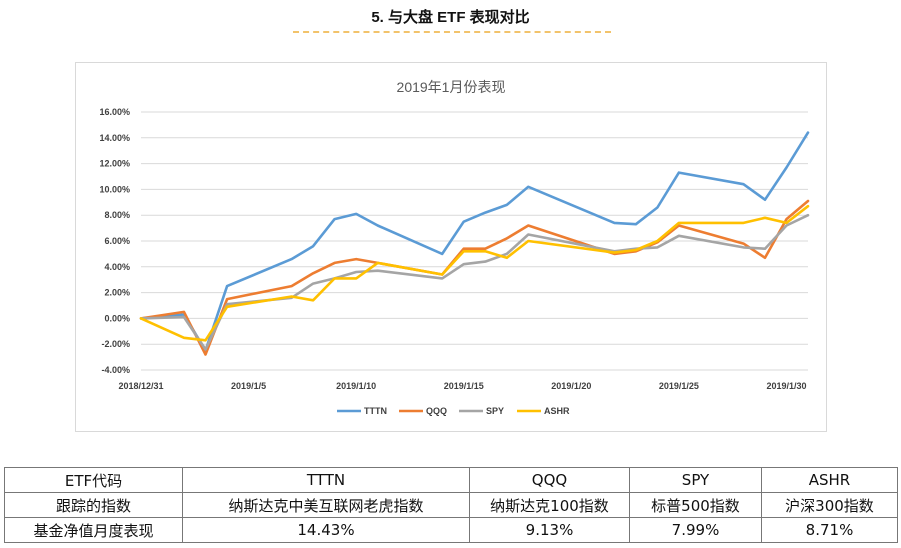 Image resolution: width=901 pixels, height=548 pixels. What do you see at coordinates (375, 411) in the screenshot?
I see `legend-label: TTTN` at bounding box center [375, 411].